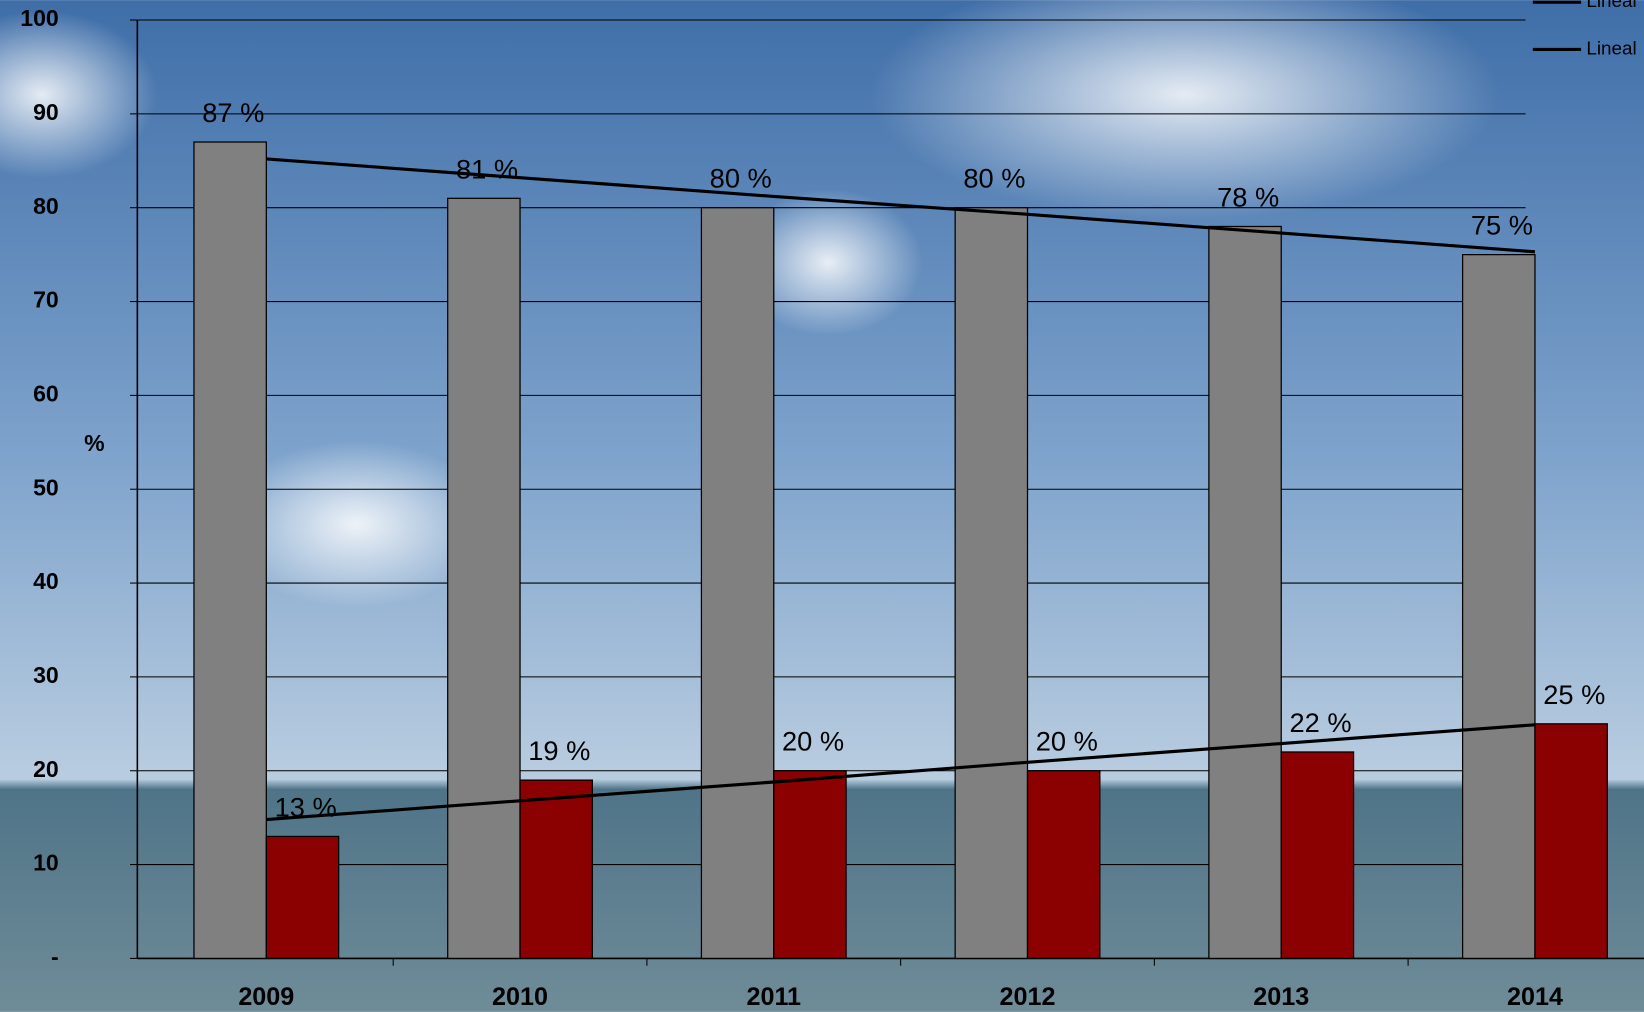  What do you see at coordinates (39, 18) in the screenshot?
I see `y-tick-label: 100` at bounding box center [39, 18].